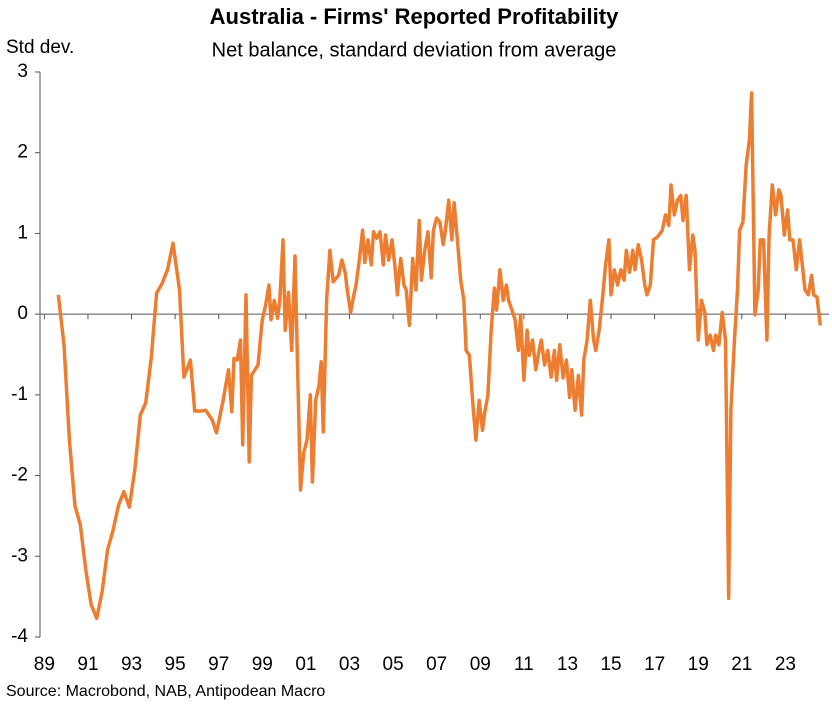 This screenshot has height=709, width=832. I want to click on x-tick-label: 91, so click(87, 664).